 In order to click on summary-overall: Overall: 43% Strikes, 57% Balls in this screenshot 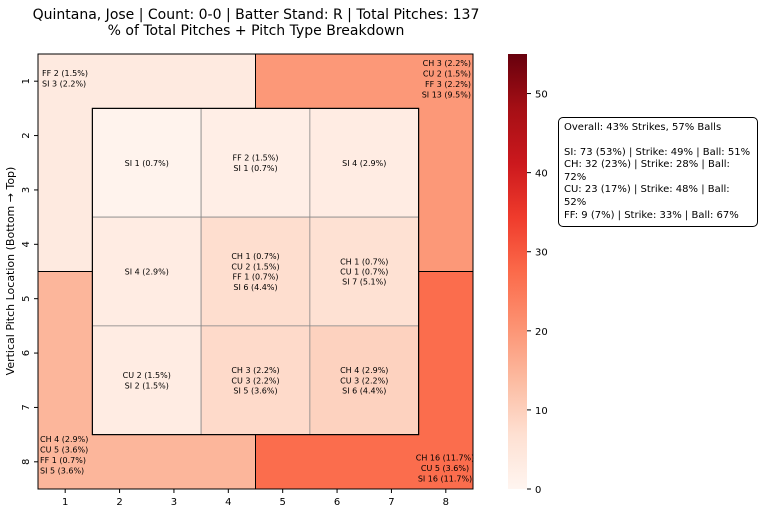, I will do `click(643, 127)`.